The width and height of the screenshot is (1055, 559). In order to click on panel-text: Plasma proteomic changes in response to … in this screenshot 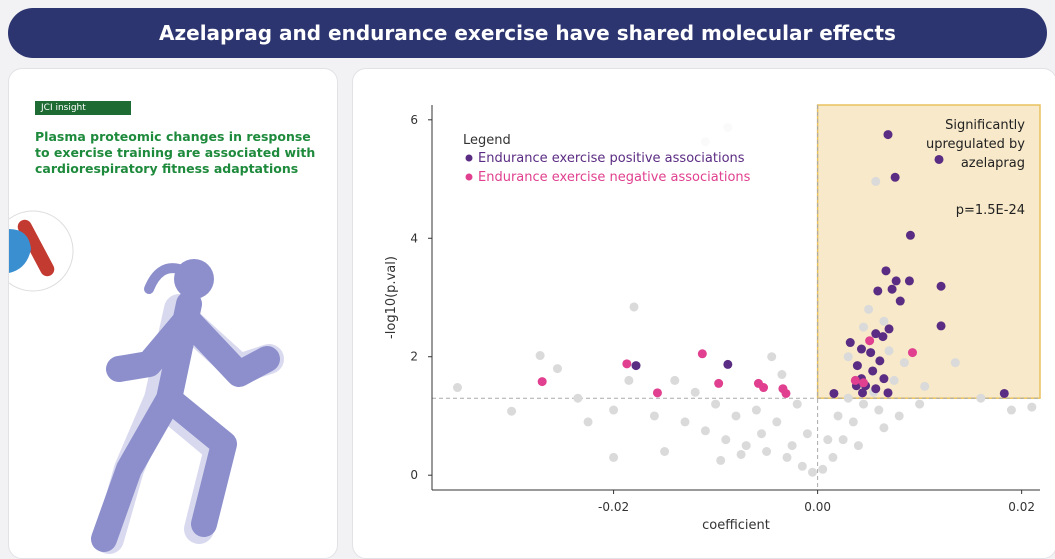, I will do `click(175, 152)`.